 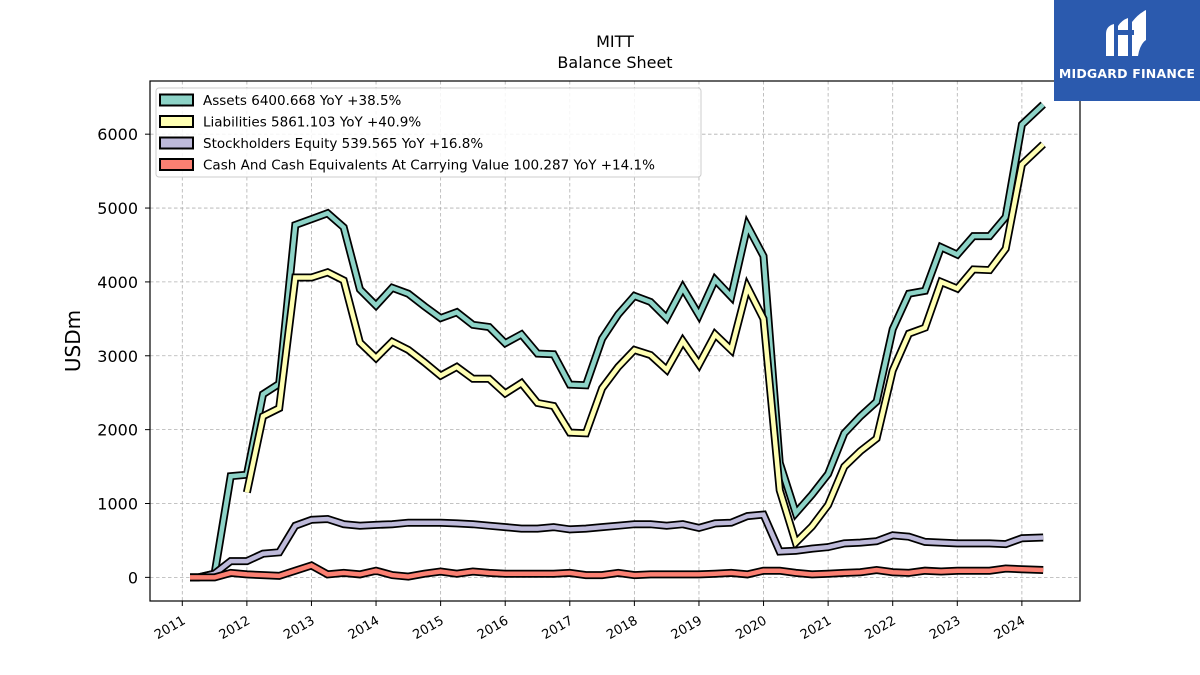 What do you see at coordinates (617, 546) in the screenshot?
I see `series-line-stockholders-equity` at bounding box center [617, 546].